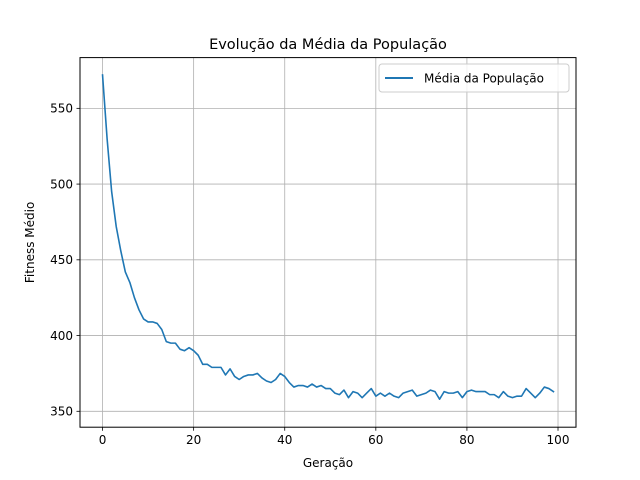 This screenshot has height=480, width=640. Describe the element at coordinates (558, 440) in the screenshot. I see `x-tick-label: 100` at that location.